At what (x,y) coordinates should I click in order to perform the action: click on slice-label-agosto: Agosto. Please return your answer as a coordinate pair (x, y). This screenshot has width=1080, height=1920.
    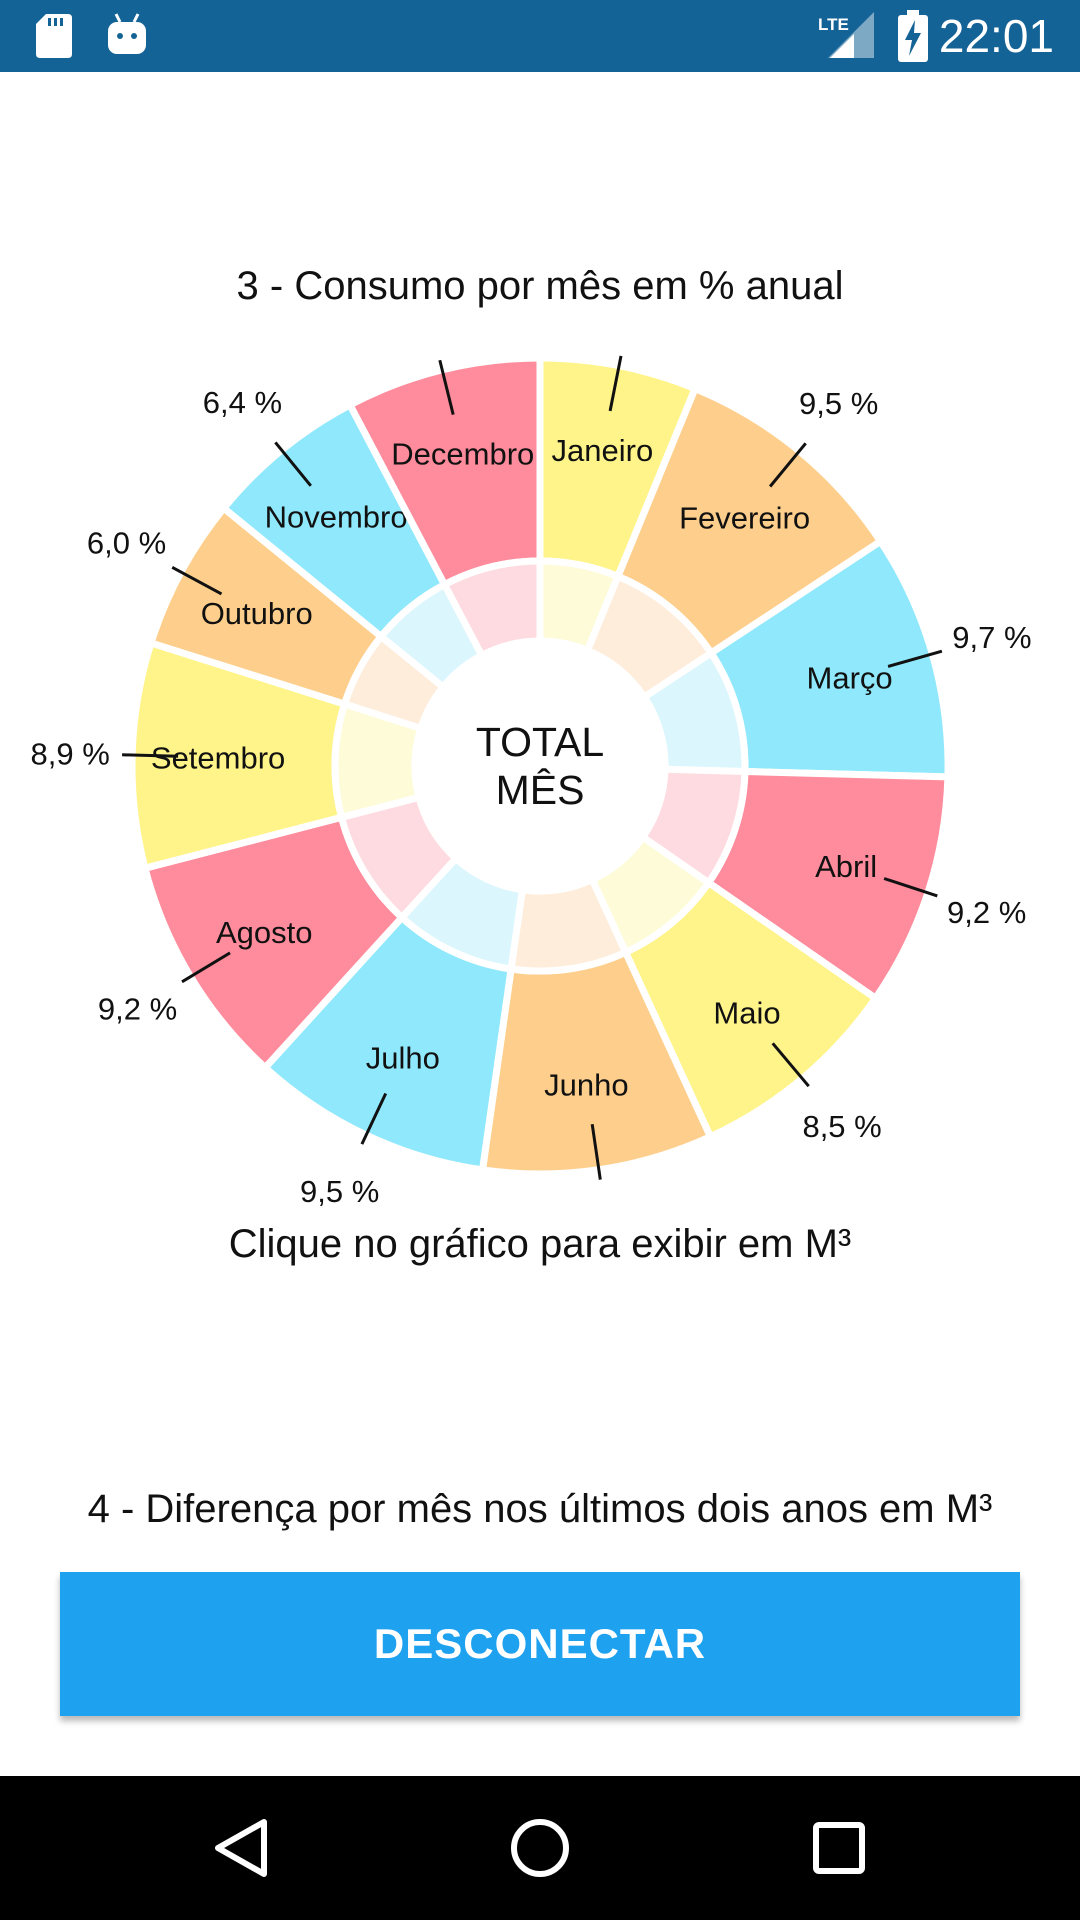
    Looking at the image, I should click on (264, 932).